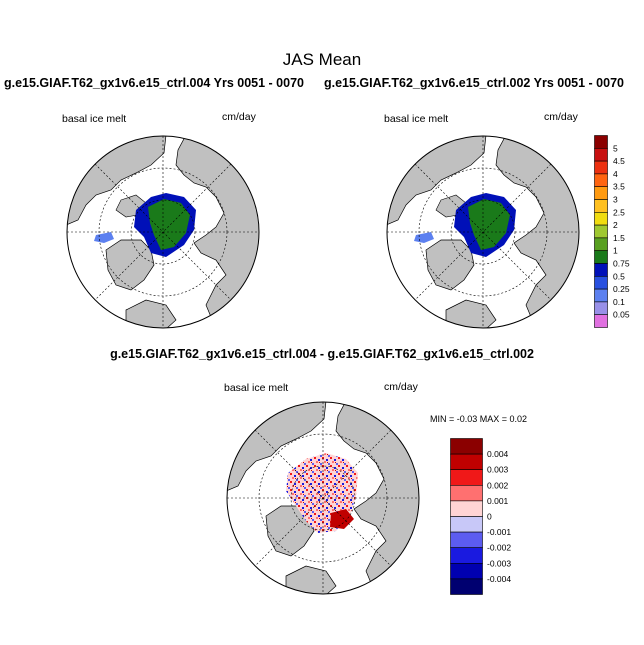 This screenshot has height=645, width=644. I want to click on diff-variable-label: basal ice melt, so click(256, 388).